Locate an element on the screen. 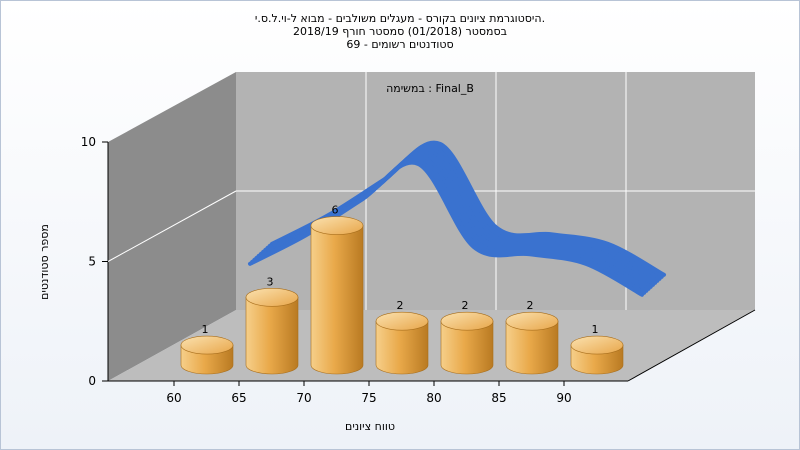  y-axis-label: מספר סטודנטים is located at coordinates (44, 262).